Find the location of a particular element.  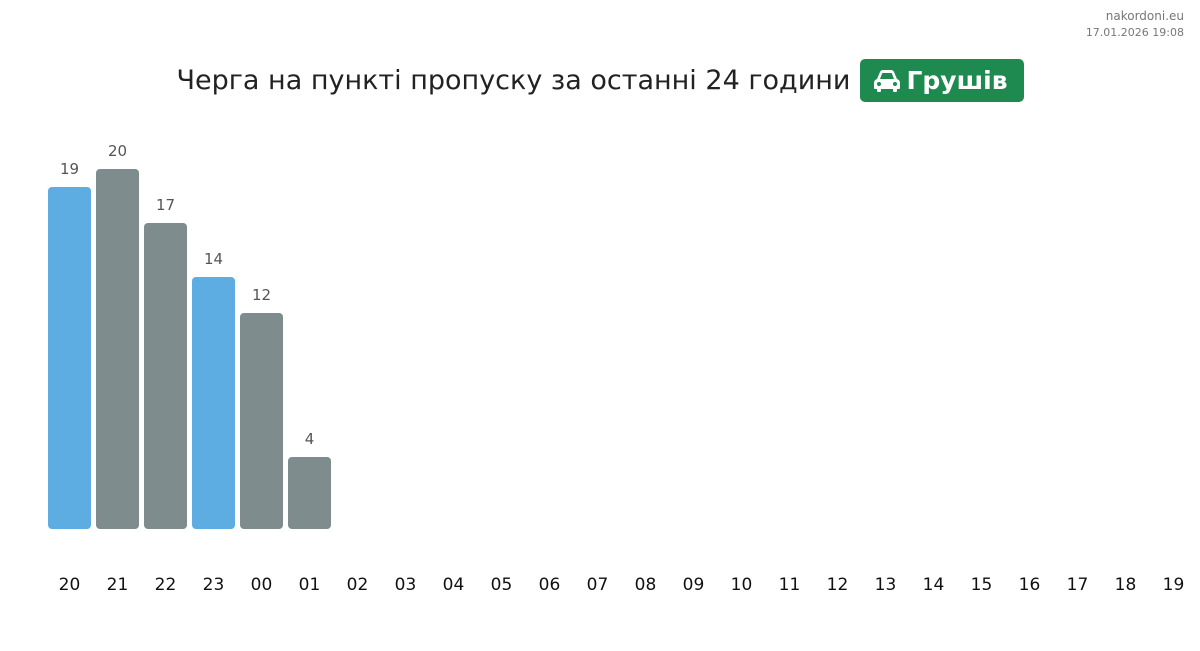

x-tick-label: 03 is located at coordinates (406, 585).